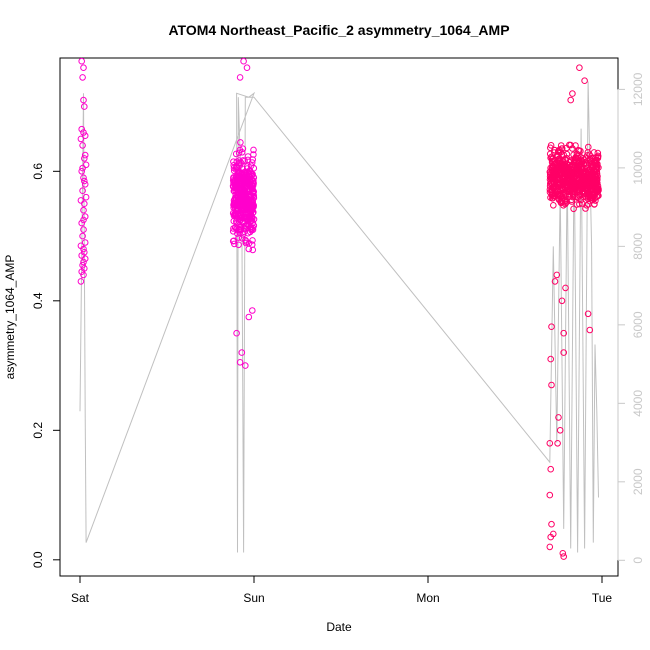  What do you see at coordinates (638, 89) in the screenshot?
I see `y2-tick-label: 12000` at bounding box center [638, 89].